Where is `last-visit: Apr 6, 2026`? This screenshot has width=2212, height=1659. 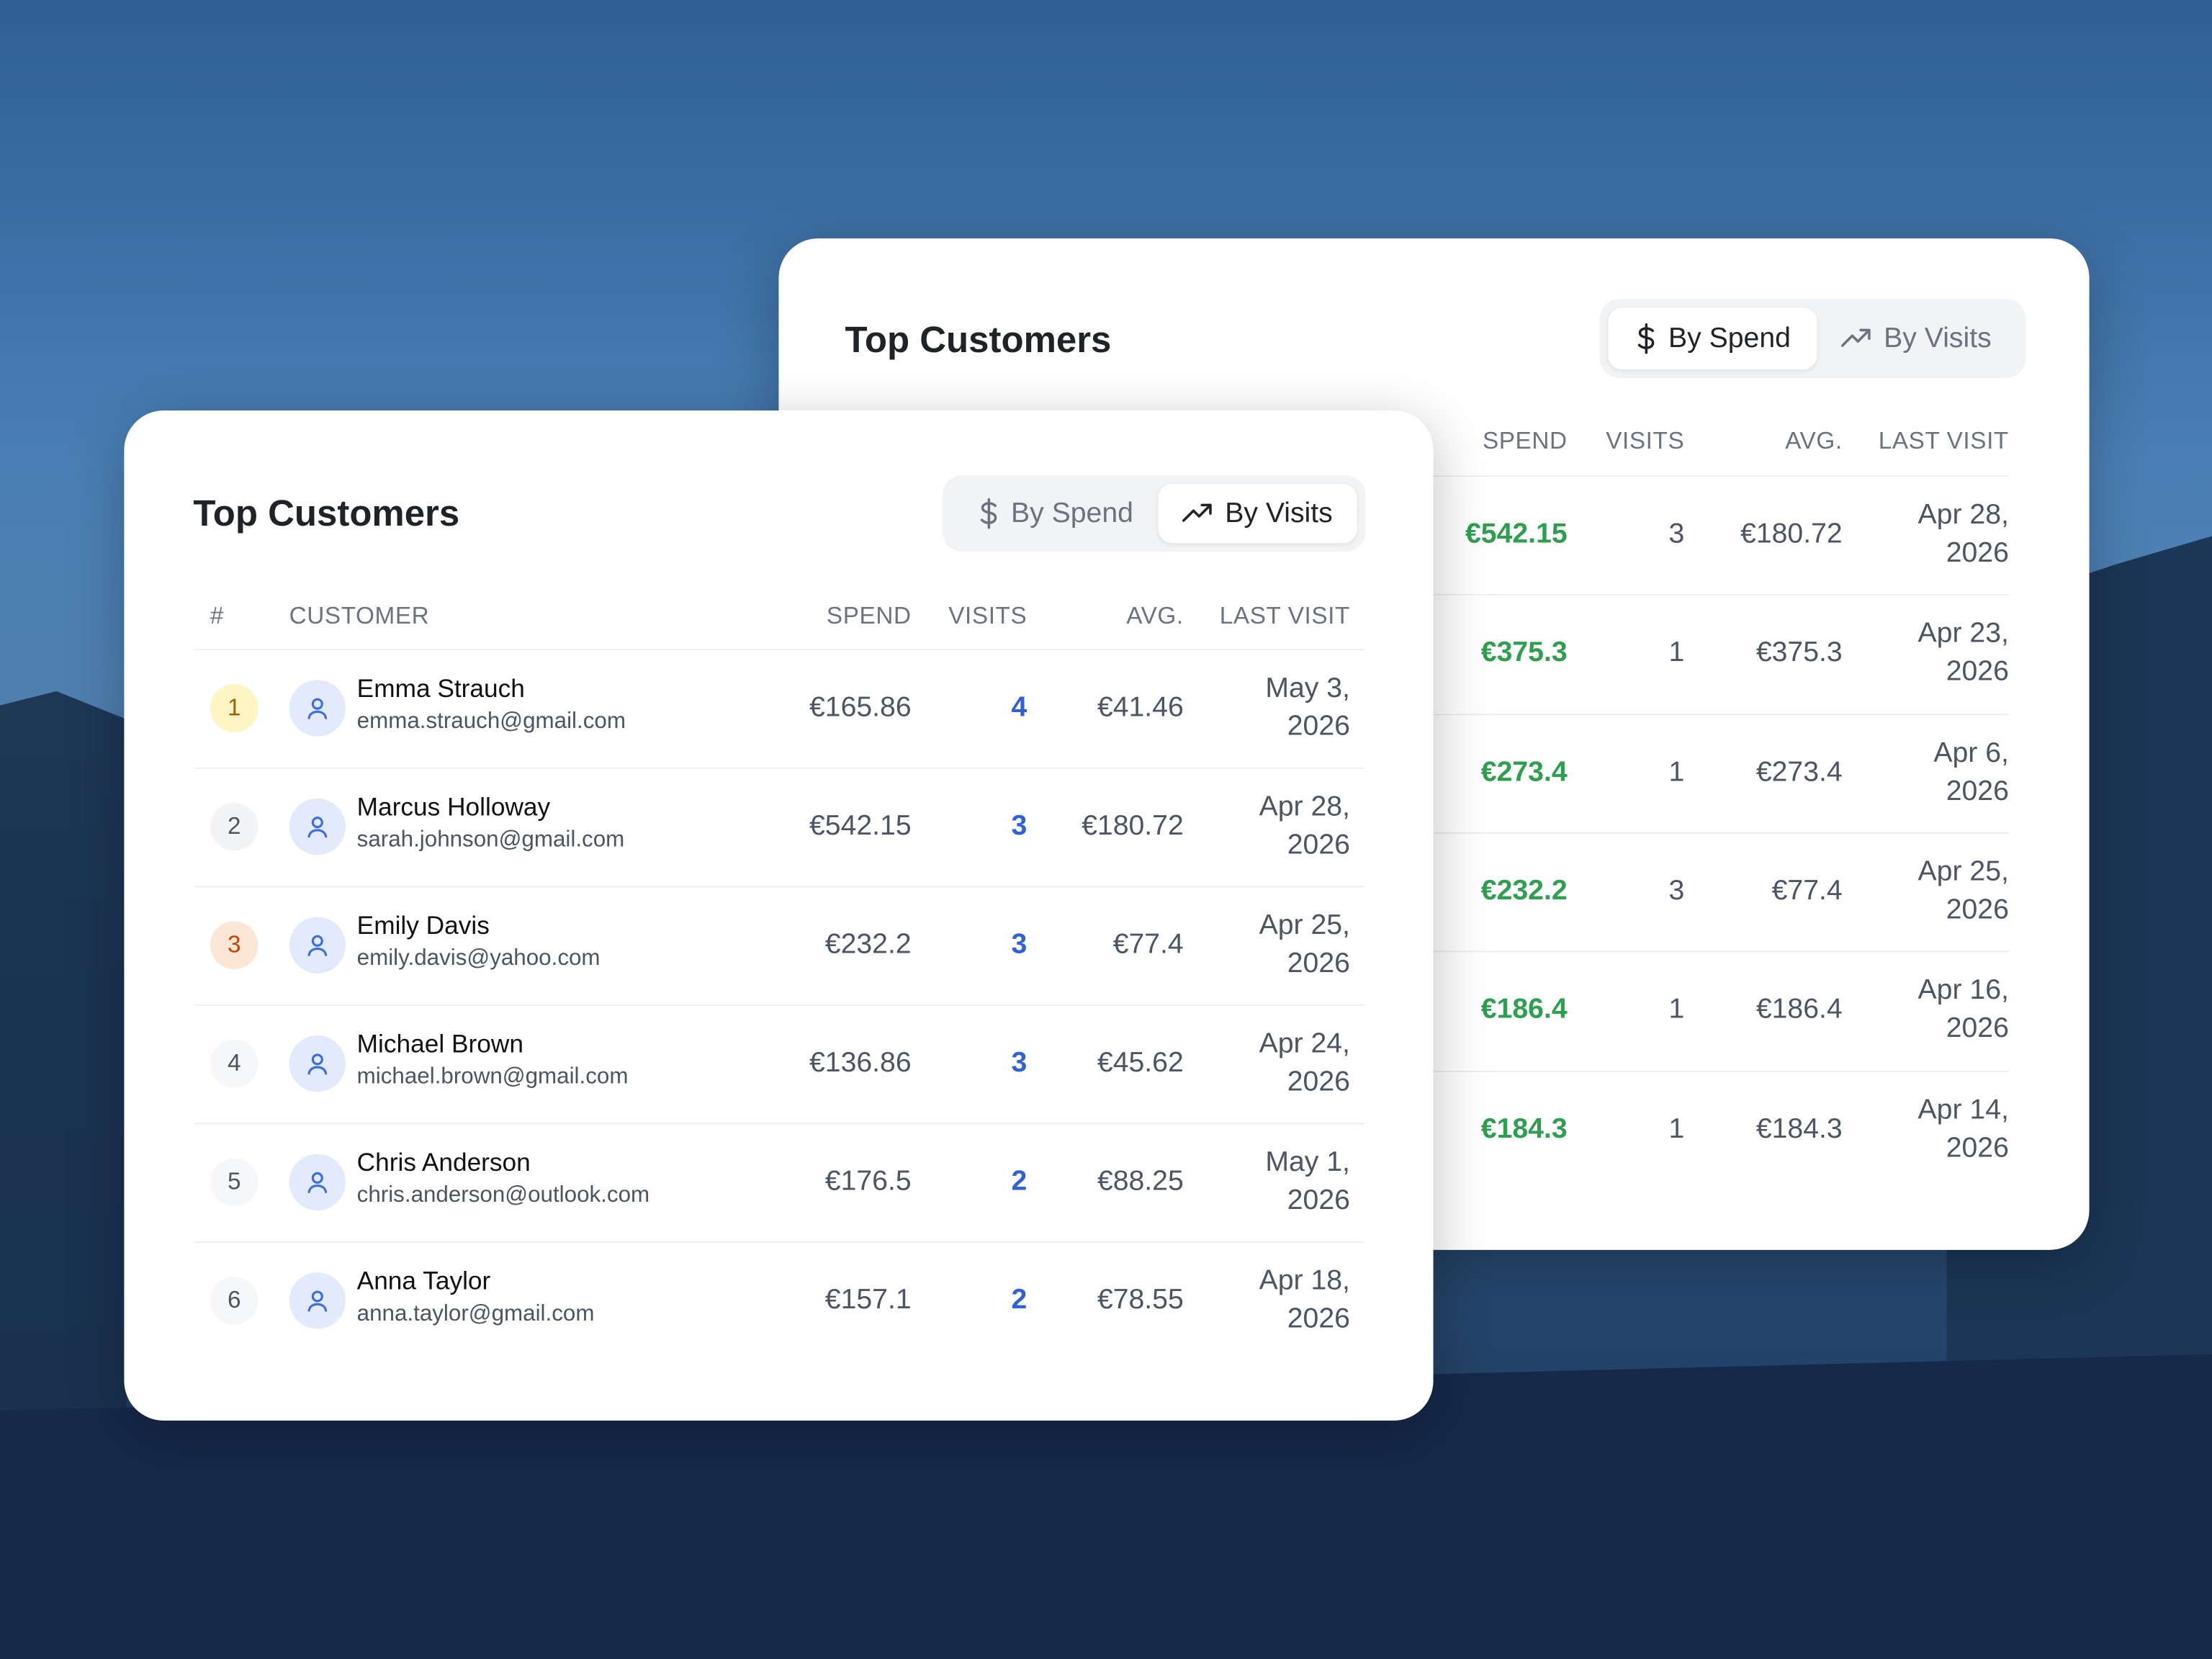 last-visit: Apr 6, 2026 is located at coordinates (1971, 772).